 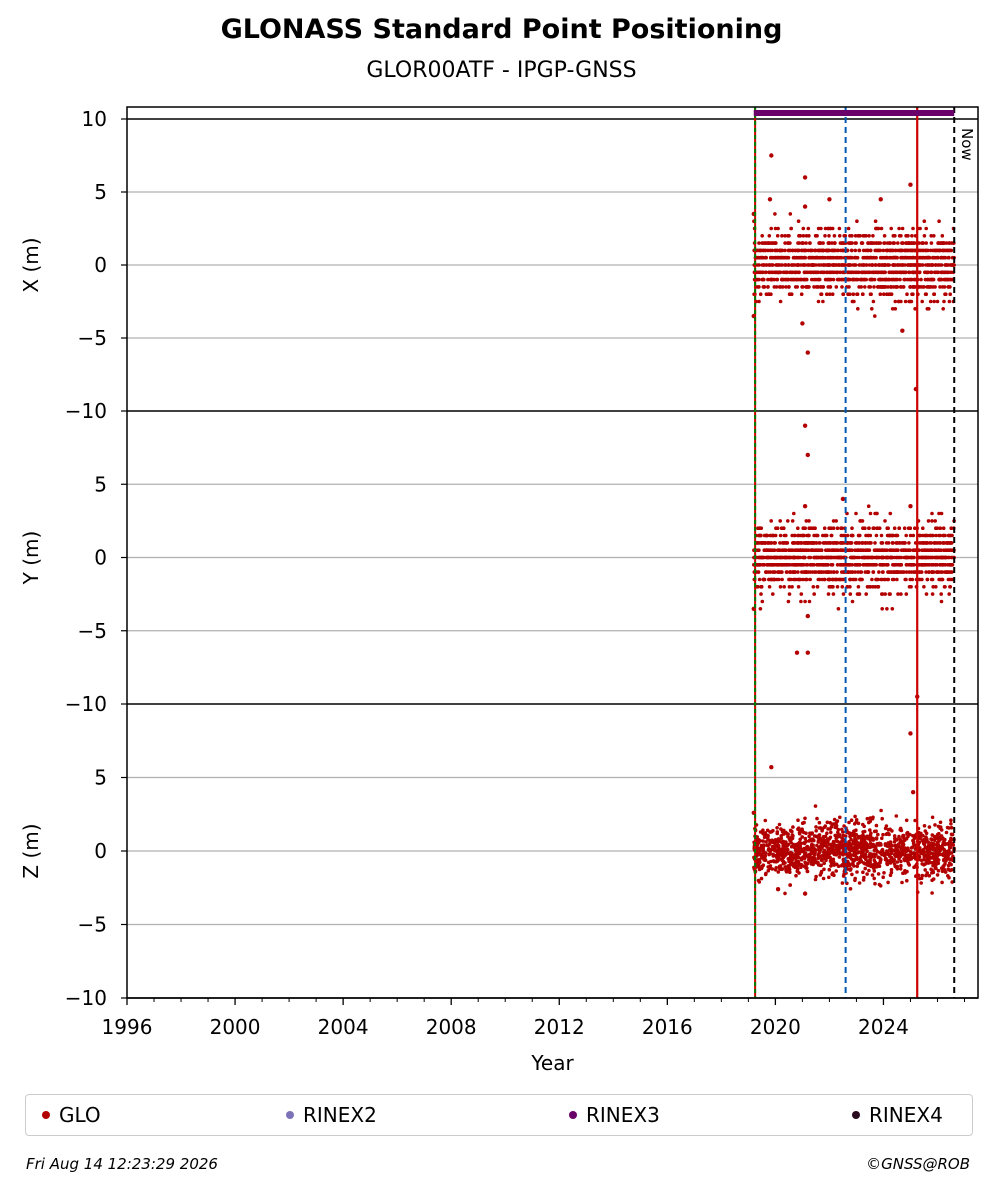 What do you see at coordinates (906, 1115) in the screenshot?
I see `legend-label-rinex4: RINEX4` at bounding box center [906, 1115].